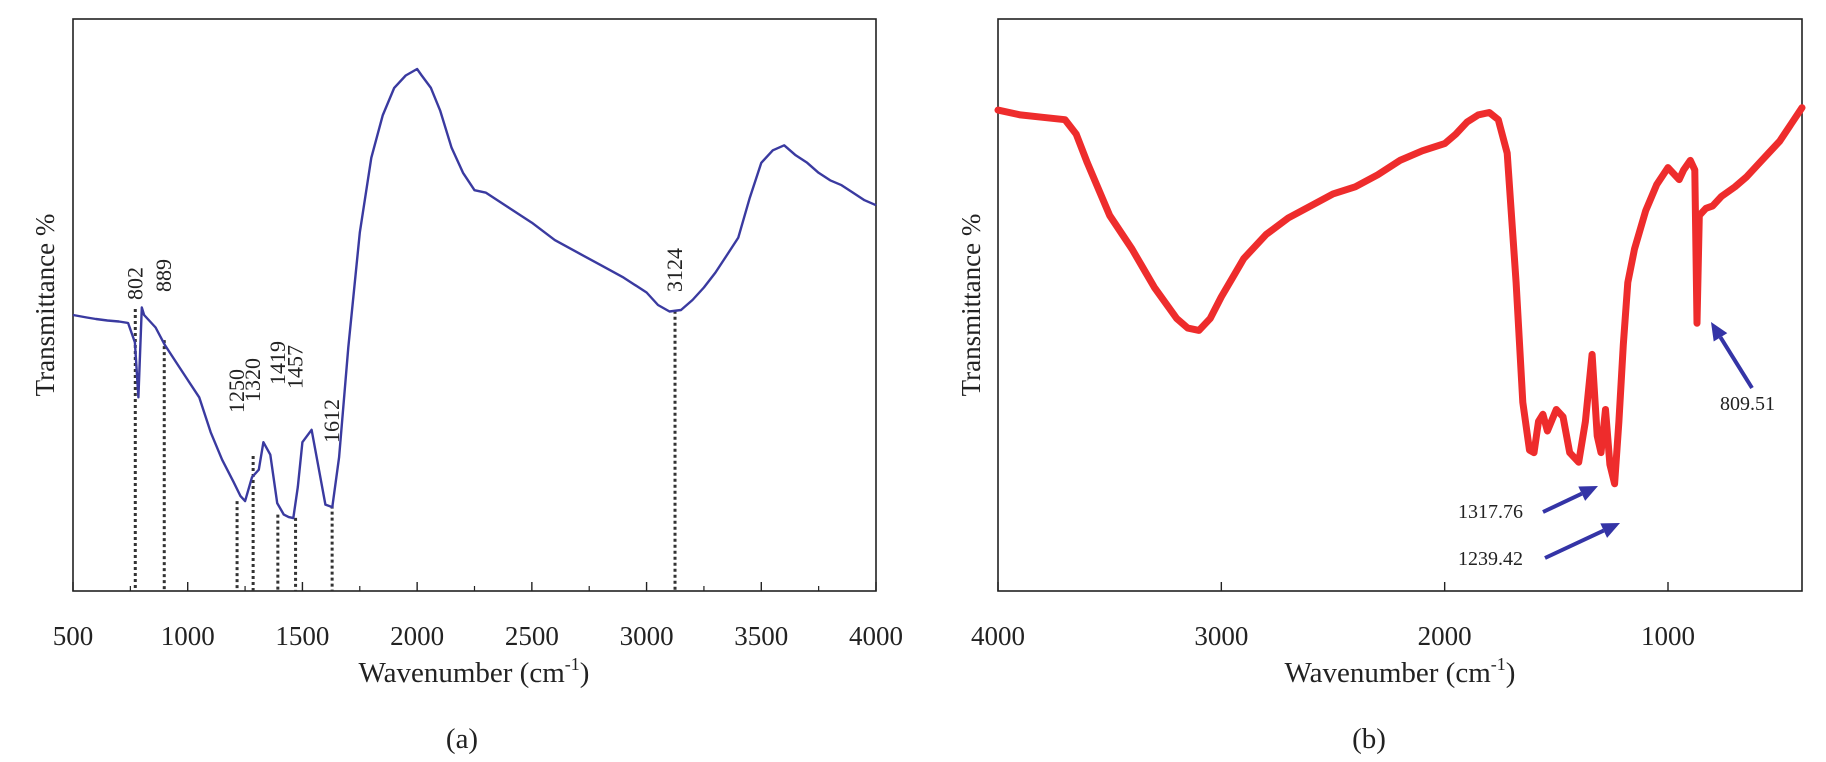 The width and height of the screenshot is (1826, 762). What do you see at coordinates (462, 673) in the screenshot?
I see `panel-a-xlabel-main: Wavenumber (cm` at bounding box center [462, 673].